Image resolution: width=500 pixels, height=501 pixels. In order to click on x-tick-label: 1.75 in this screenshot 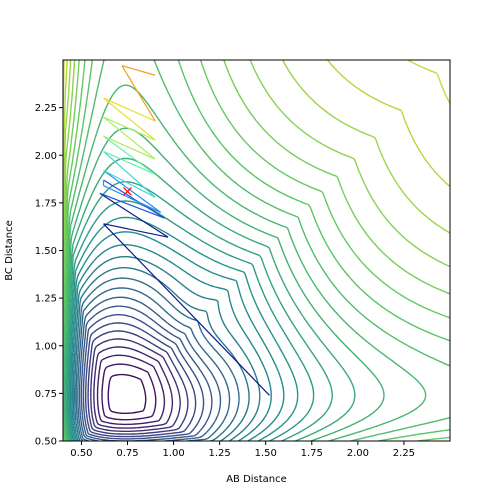, I will do `click(312, 453)`.